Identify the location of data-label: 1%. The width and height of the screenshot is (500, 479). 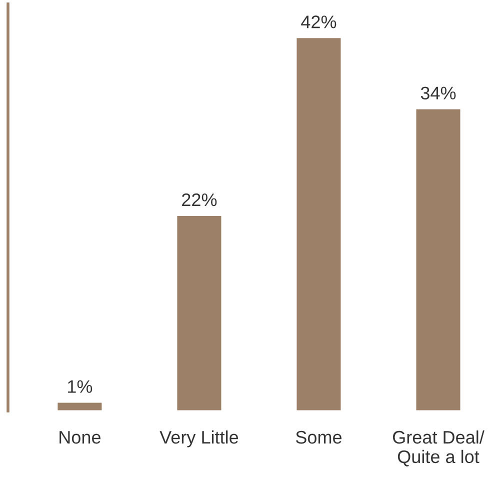
(80, 386).